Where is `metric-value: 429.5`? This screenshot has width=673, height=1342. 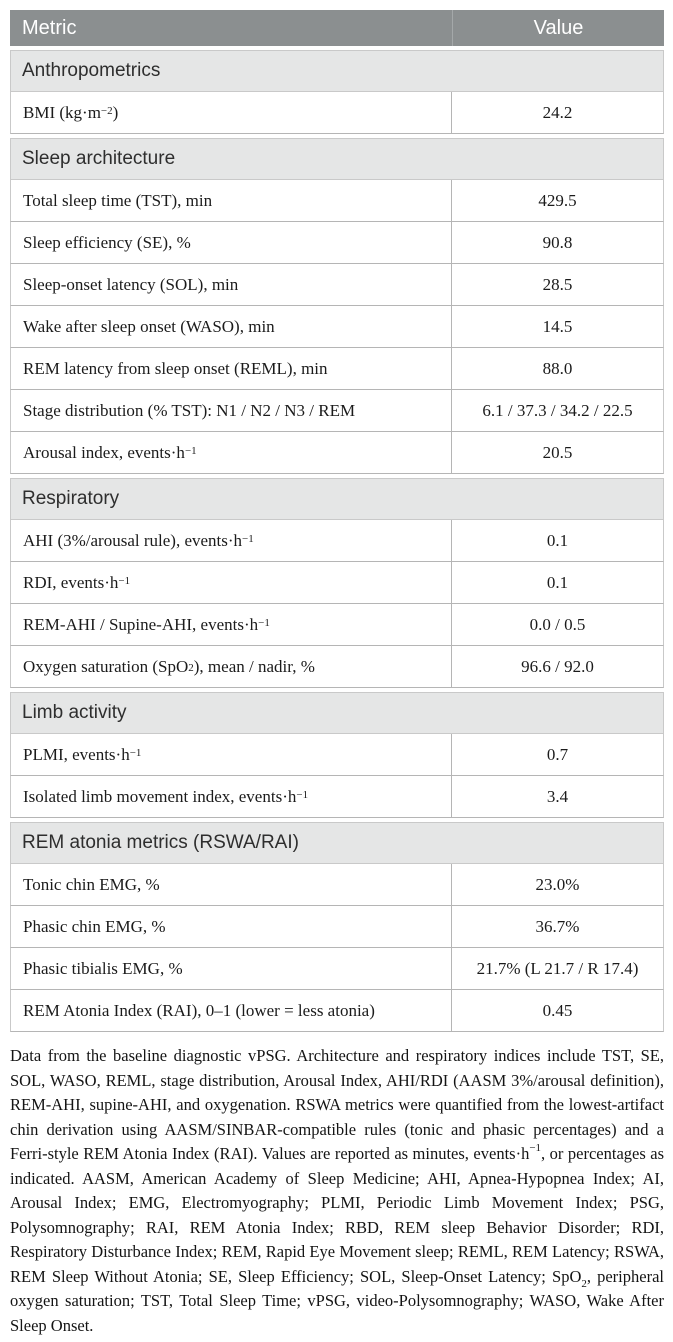
metric-value: 429.5 is located at coordinates (557, 200).